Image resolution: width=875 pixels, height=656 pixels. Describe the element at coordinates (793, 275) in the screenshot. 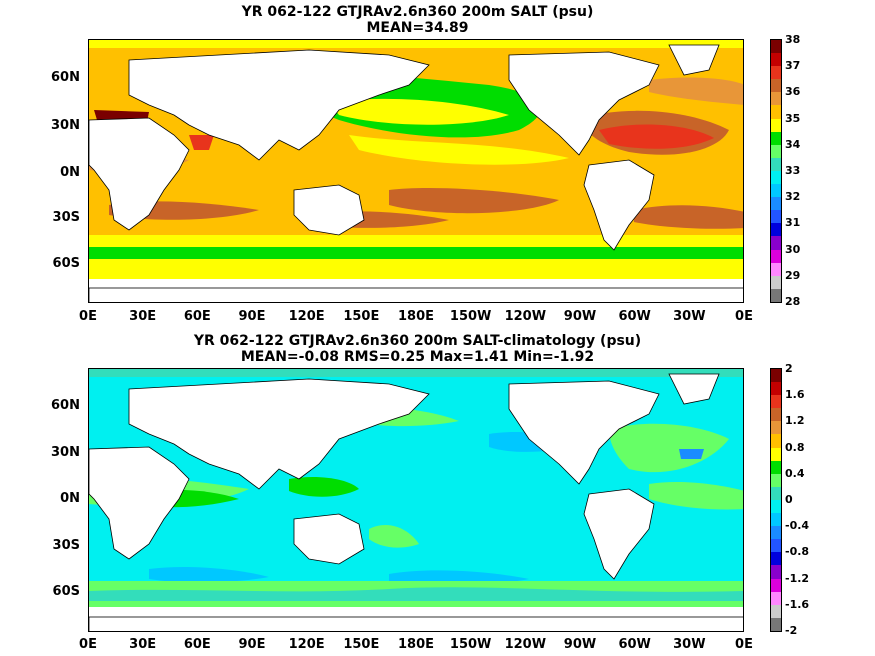

I see `colorbar-label: 29` at that location.